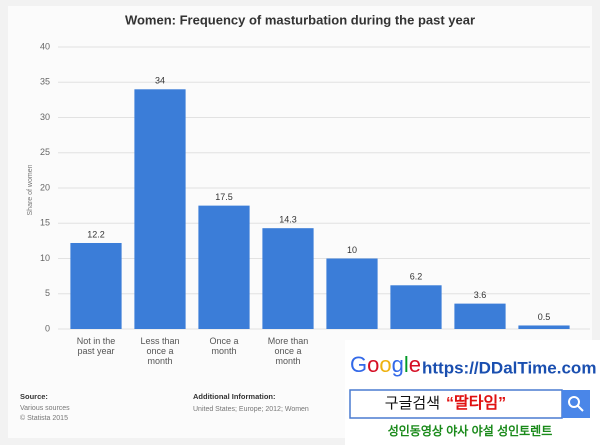 The width and height of the screenshot is (600, 445). I want to click on y-tick-label: 30, so click(45, 117).